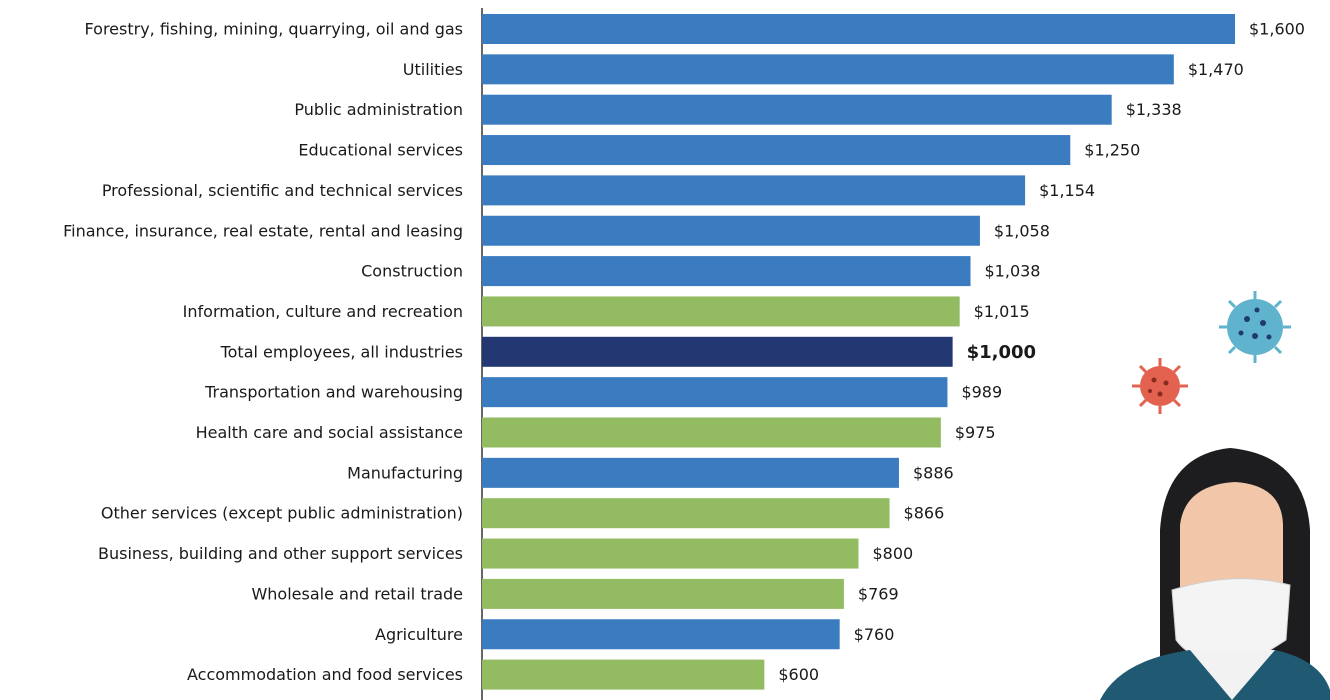 This screenshot has height=700, width=1330. Describe the element at coordinates (1154, 109) in the screenshot. I see `value-label: $1,338` at that location.